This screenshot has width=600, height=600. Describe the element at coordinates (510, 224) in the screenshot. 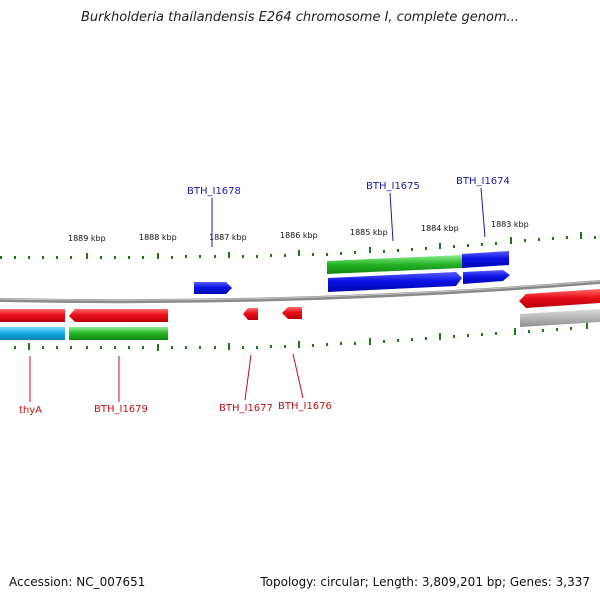

I see `kbp-label-1883: 1883 kbp` at that location.